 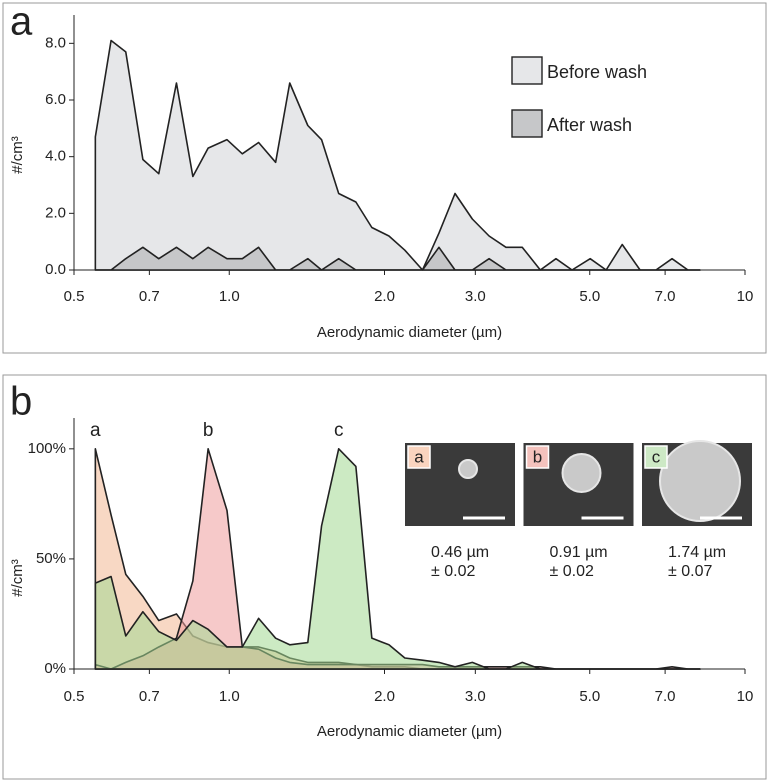 What do you see at coordinates (21, 402) in the screenshot?
I see `panel-label: b` at bounding box center [21, 402].